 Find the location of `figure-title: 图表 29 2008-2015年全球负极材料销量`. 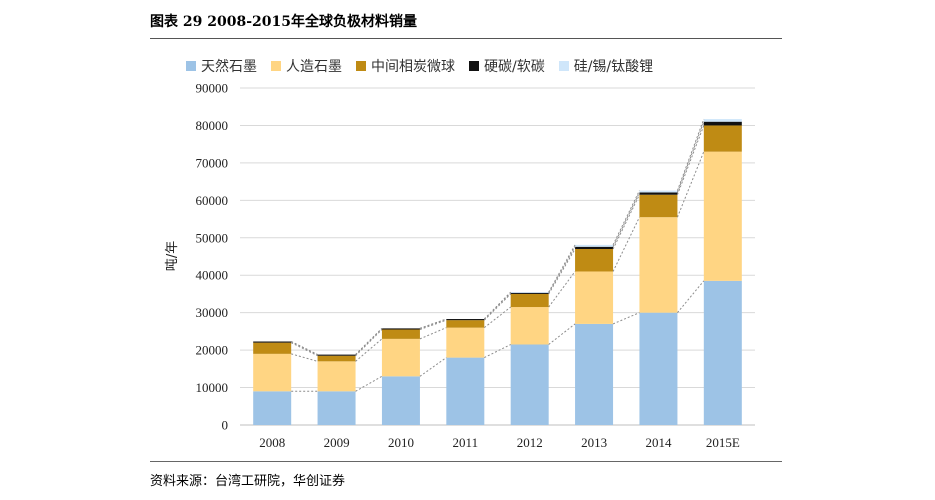

figure-title: 图表 29 2008-2015年全球负极材料销量 is located at coordinates (283, 22).